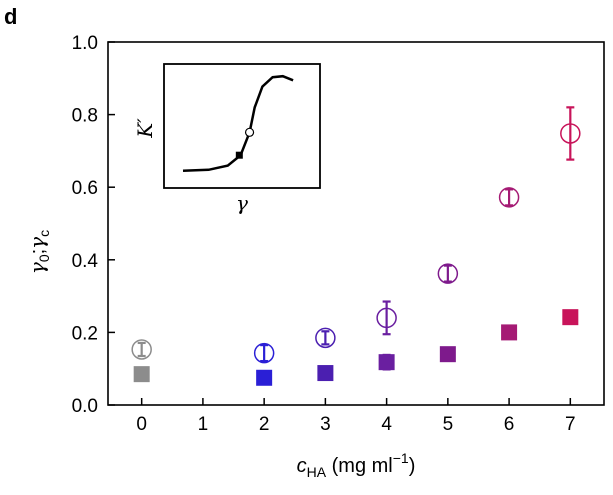 The image size is (613, 495). What do you see at coordinates (356, 465) in the screenshot?
I see `x-axis-label: cHA (mg ml−1)` at bounding box center [356, 465].